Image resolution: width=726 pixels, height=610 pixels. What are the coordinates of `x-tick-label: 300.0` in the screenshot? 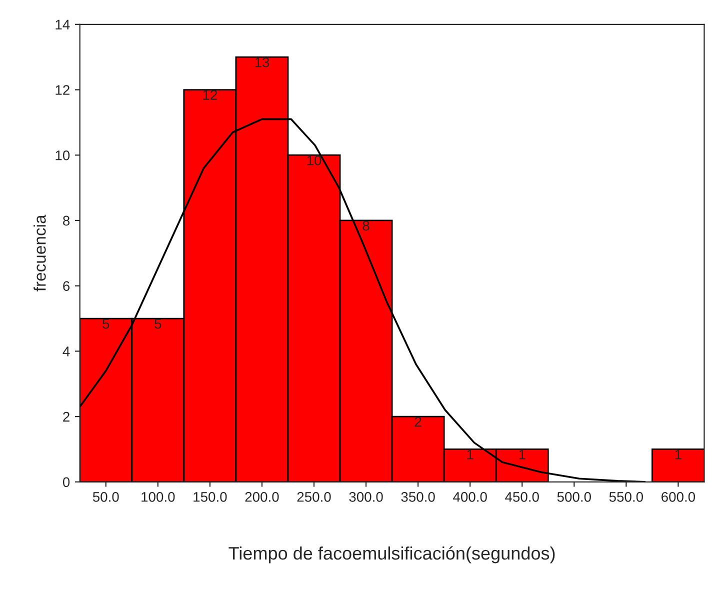 It's located at (366, 497).